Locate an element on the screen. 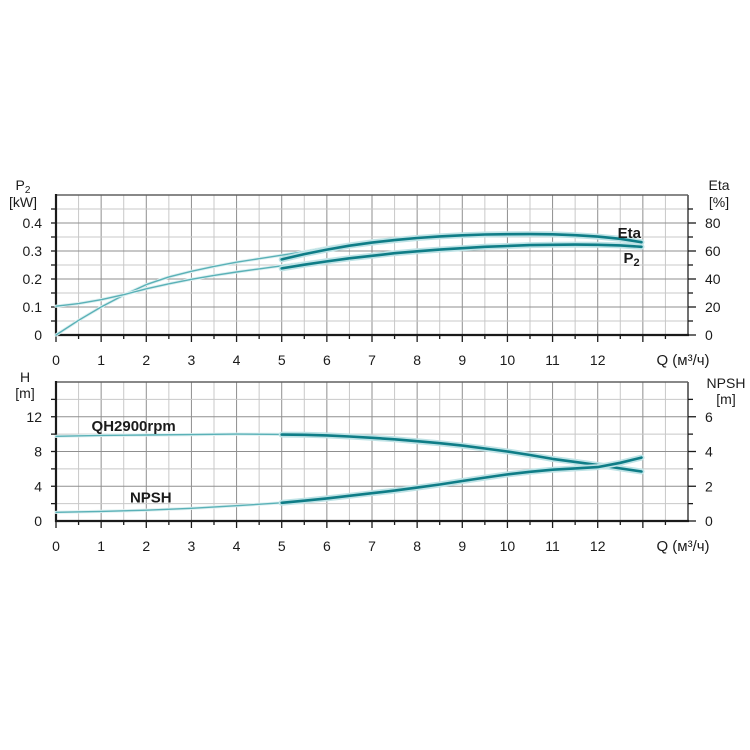  curve-npsh is located at coordinates (461, 480).